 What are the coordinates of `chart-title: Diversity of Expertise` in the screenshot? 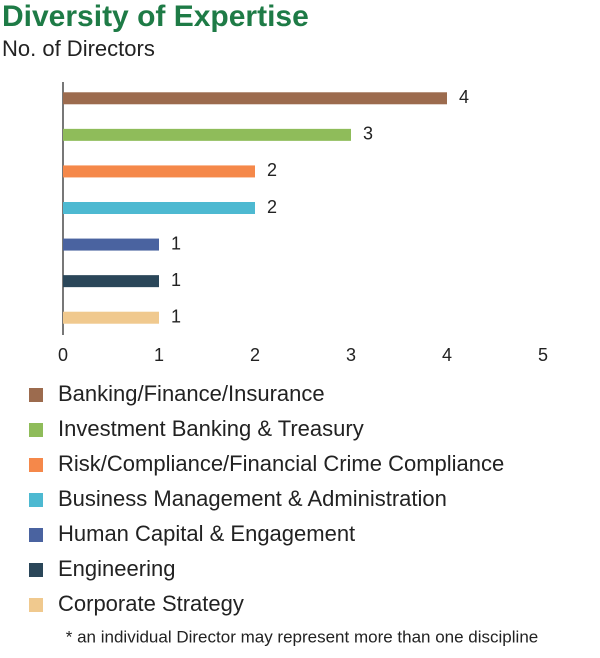 It's located at (155, 16).